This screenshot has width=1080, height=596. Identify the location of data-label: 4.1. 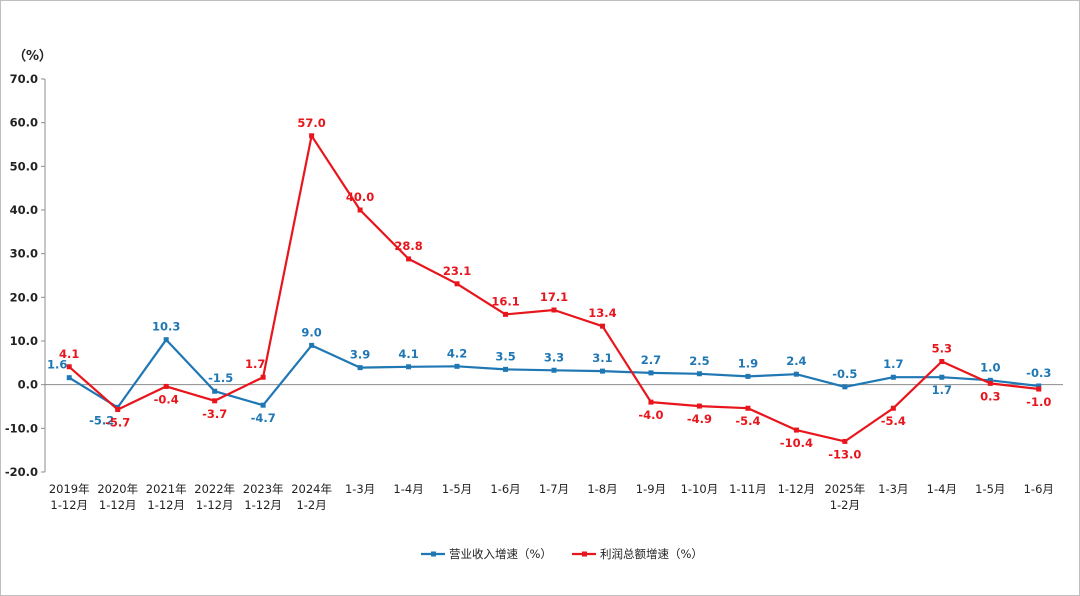
(408, 354).